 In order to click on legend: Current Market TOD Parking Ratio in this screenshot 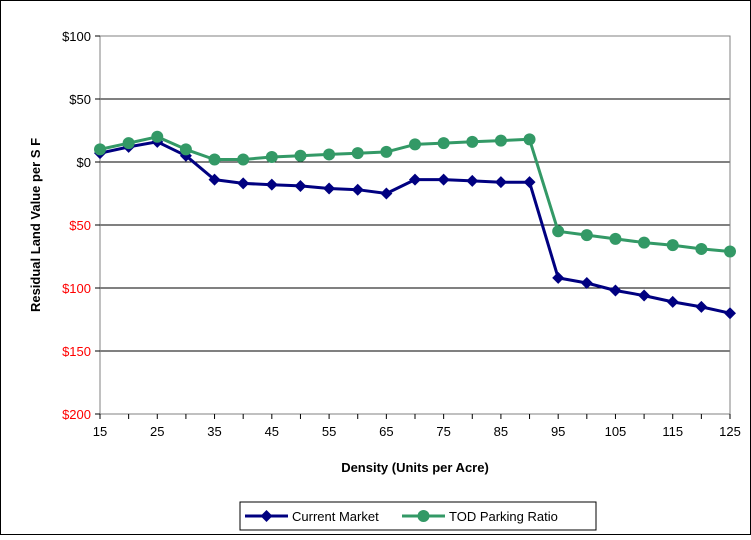, I will do `click(418, 516)`.